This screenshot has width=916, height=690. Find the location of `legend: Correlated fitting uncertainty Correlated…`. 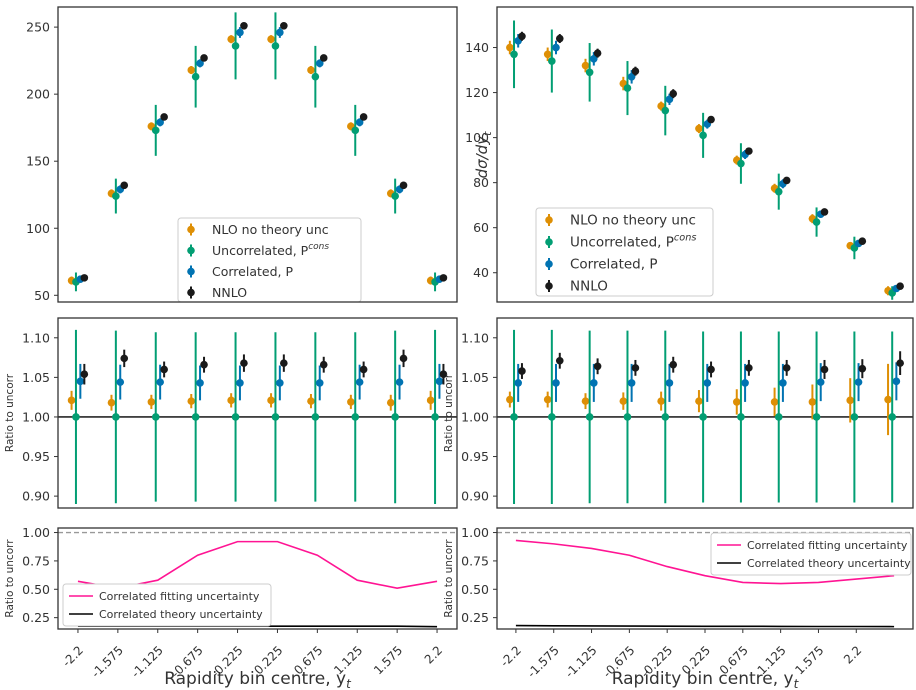

legend: Correlated fitting uncertainty Correlated… is located at coordinates (167, 605).